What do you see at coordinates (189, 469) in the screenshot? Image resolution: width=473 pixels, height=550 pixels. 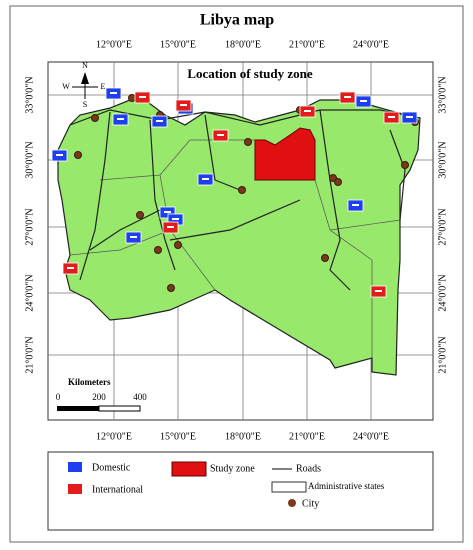 I see `legend-study-zone-icon` at bounding box center [189, 469].